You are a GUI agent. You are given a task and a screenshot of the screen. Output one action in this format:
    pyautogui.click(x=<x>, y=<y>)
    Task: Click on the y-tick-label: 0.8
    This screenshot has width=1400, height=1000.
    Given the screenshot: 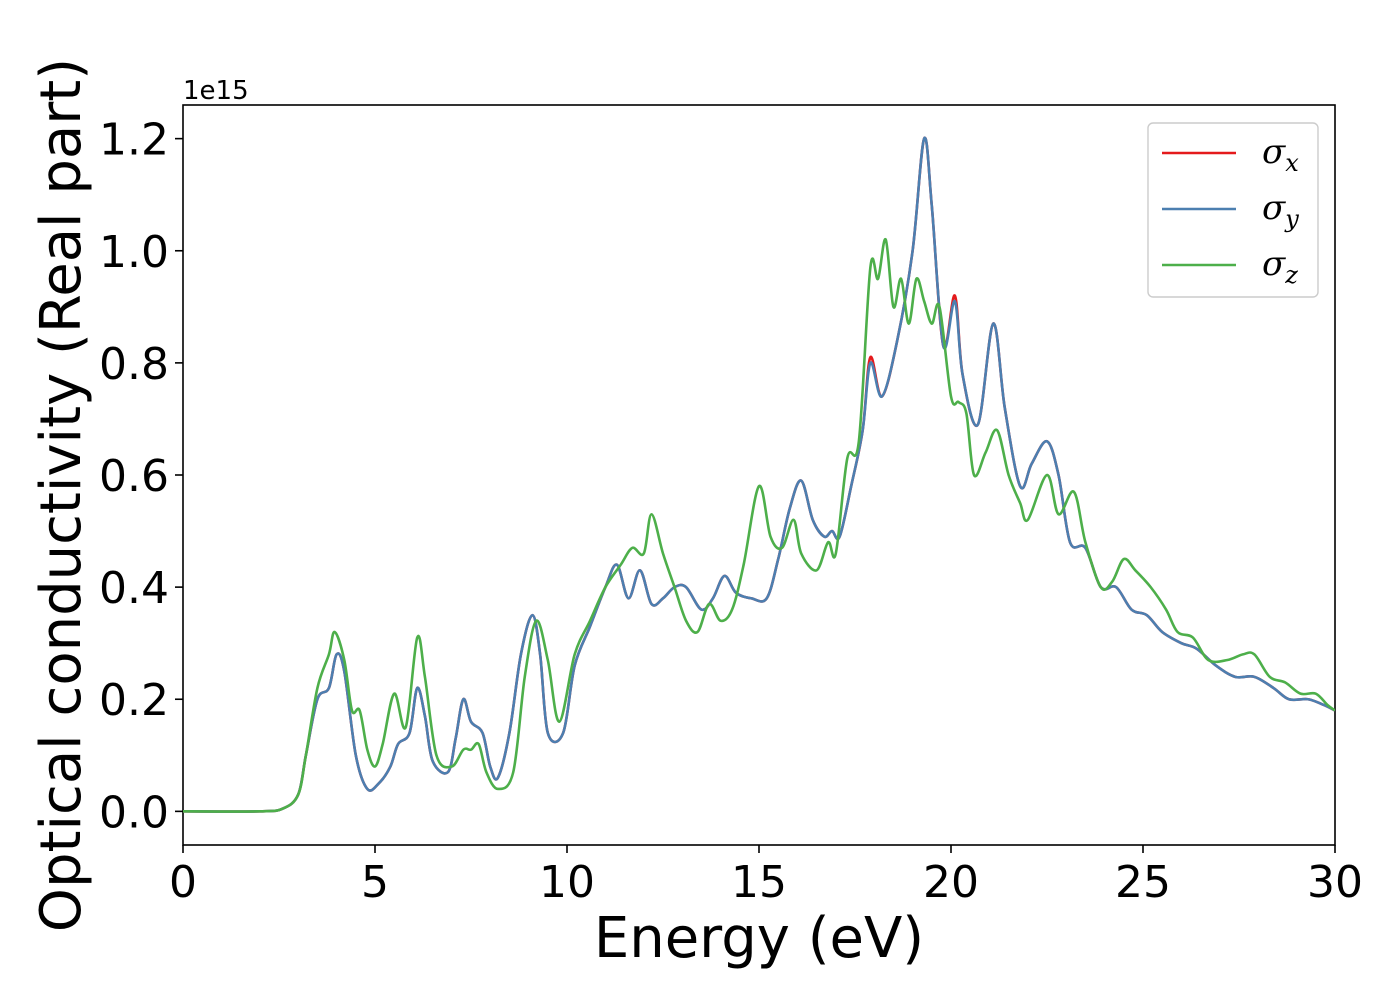 What is the action you would take?
    pyautogui.click(x=134, y=364)
    